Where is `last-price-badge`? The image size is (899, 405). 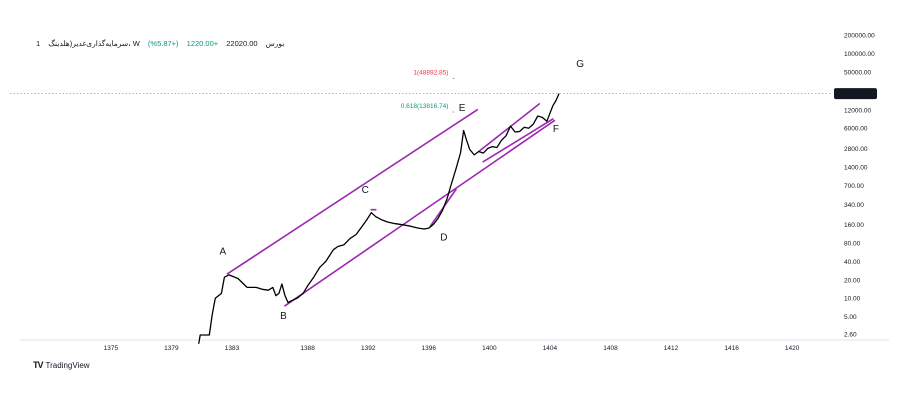 last-price-badge is located at coordinates (855, 94).